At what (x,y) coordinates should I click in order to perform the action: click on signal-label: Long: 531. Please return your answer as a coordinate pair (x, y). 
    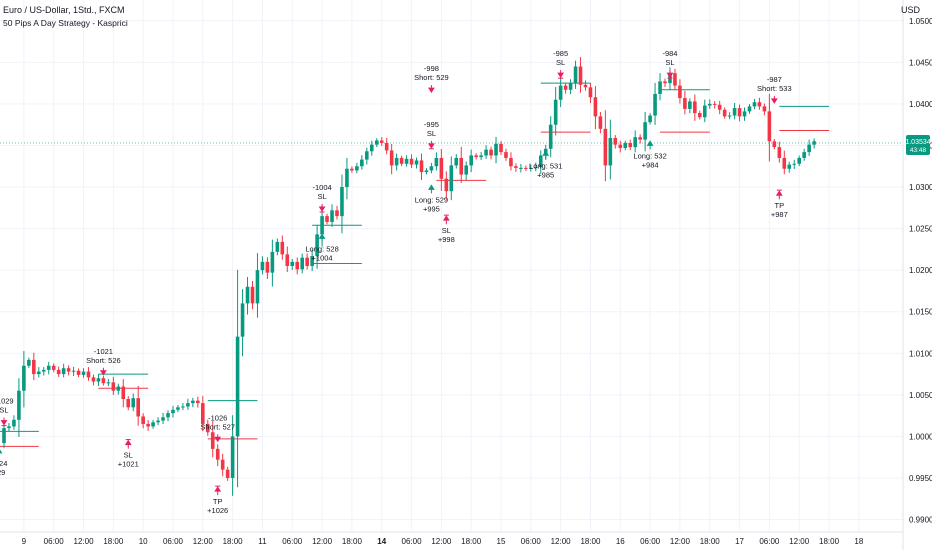
    Looking at the image, I should click on (545, 165).